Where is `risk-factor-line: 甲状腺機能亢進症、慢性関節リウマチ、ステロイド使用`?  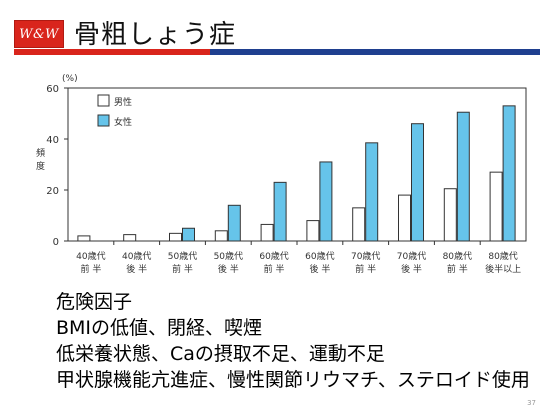
risk-factor-line: 甲状腺機能亢進症、慢性関節リウマチ、ステロイド使用 is located at coordinates (293, 380).